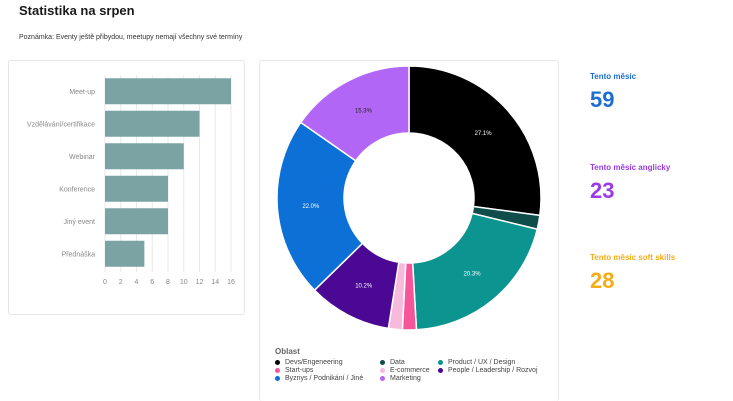 Image resolution: width=733 pixels, height=401 pixels. Describe the element at coordinates (482, 362) in the screenshot. I see `legend-label: Product / UX / Design` at that location.